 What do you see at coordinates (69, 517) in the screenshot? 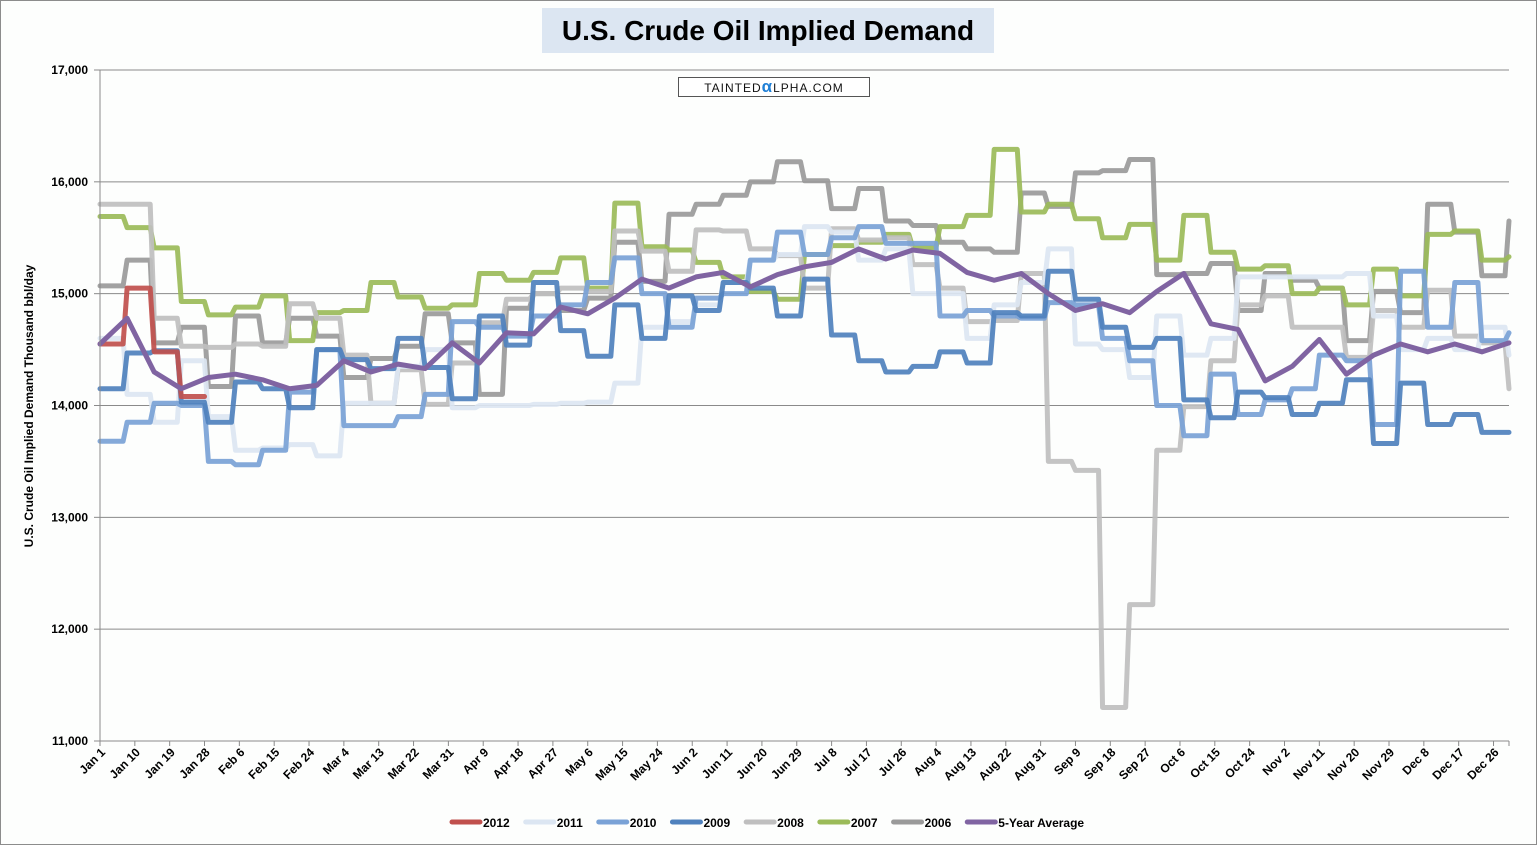
I see `y-tick-label: 13,000` at bounding box center [69, 517].